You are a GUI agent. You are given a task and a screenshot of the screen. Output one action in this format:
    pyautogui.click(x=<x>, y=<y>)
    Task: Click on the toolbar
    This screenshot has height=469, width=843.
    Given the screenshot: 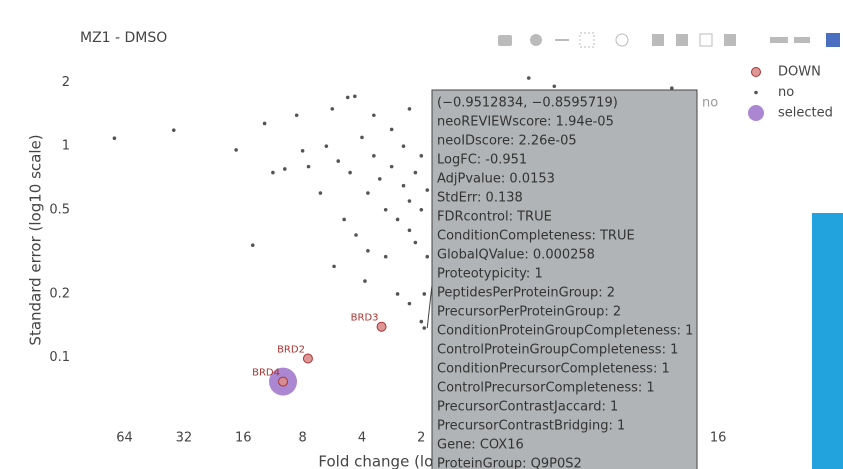 What is the action you would take?
    pyautogui.click(x=669, y=40)
    